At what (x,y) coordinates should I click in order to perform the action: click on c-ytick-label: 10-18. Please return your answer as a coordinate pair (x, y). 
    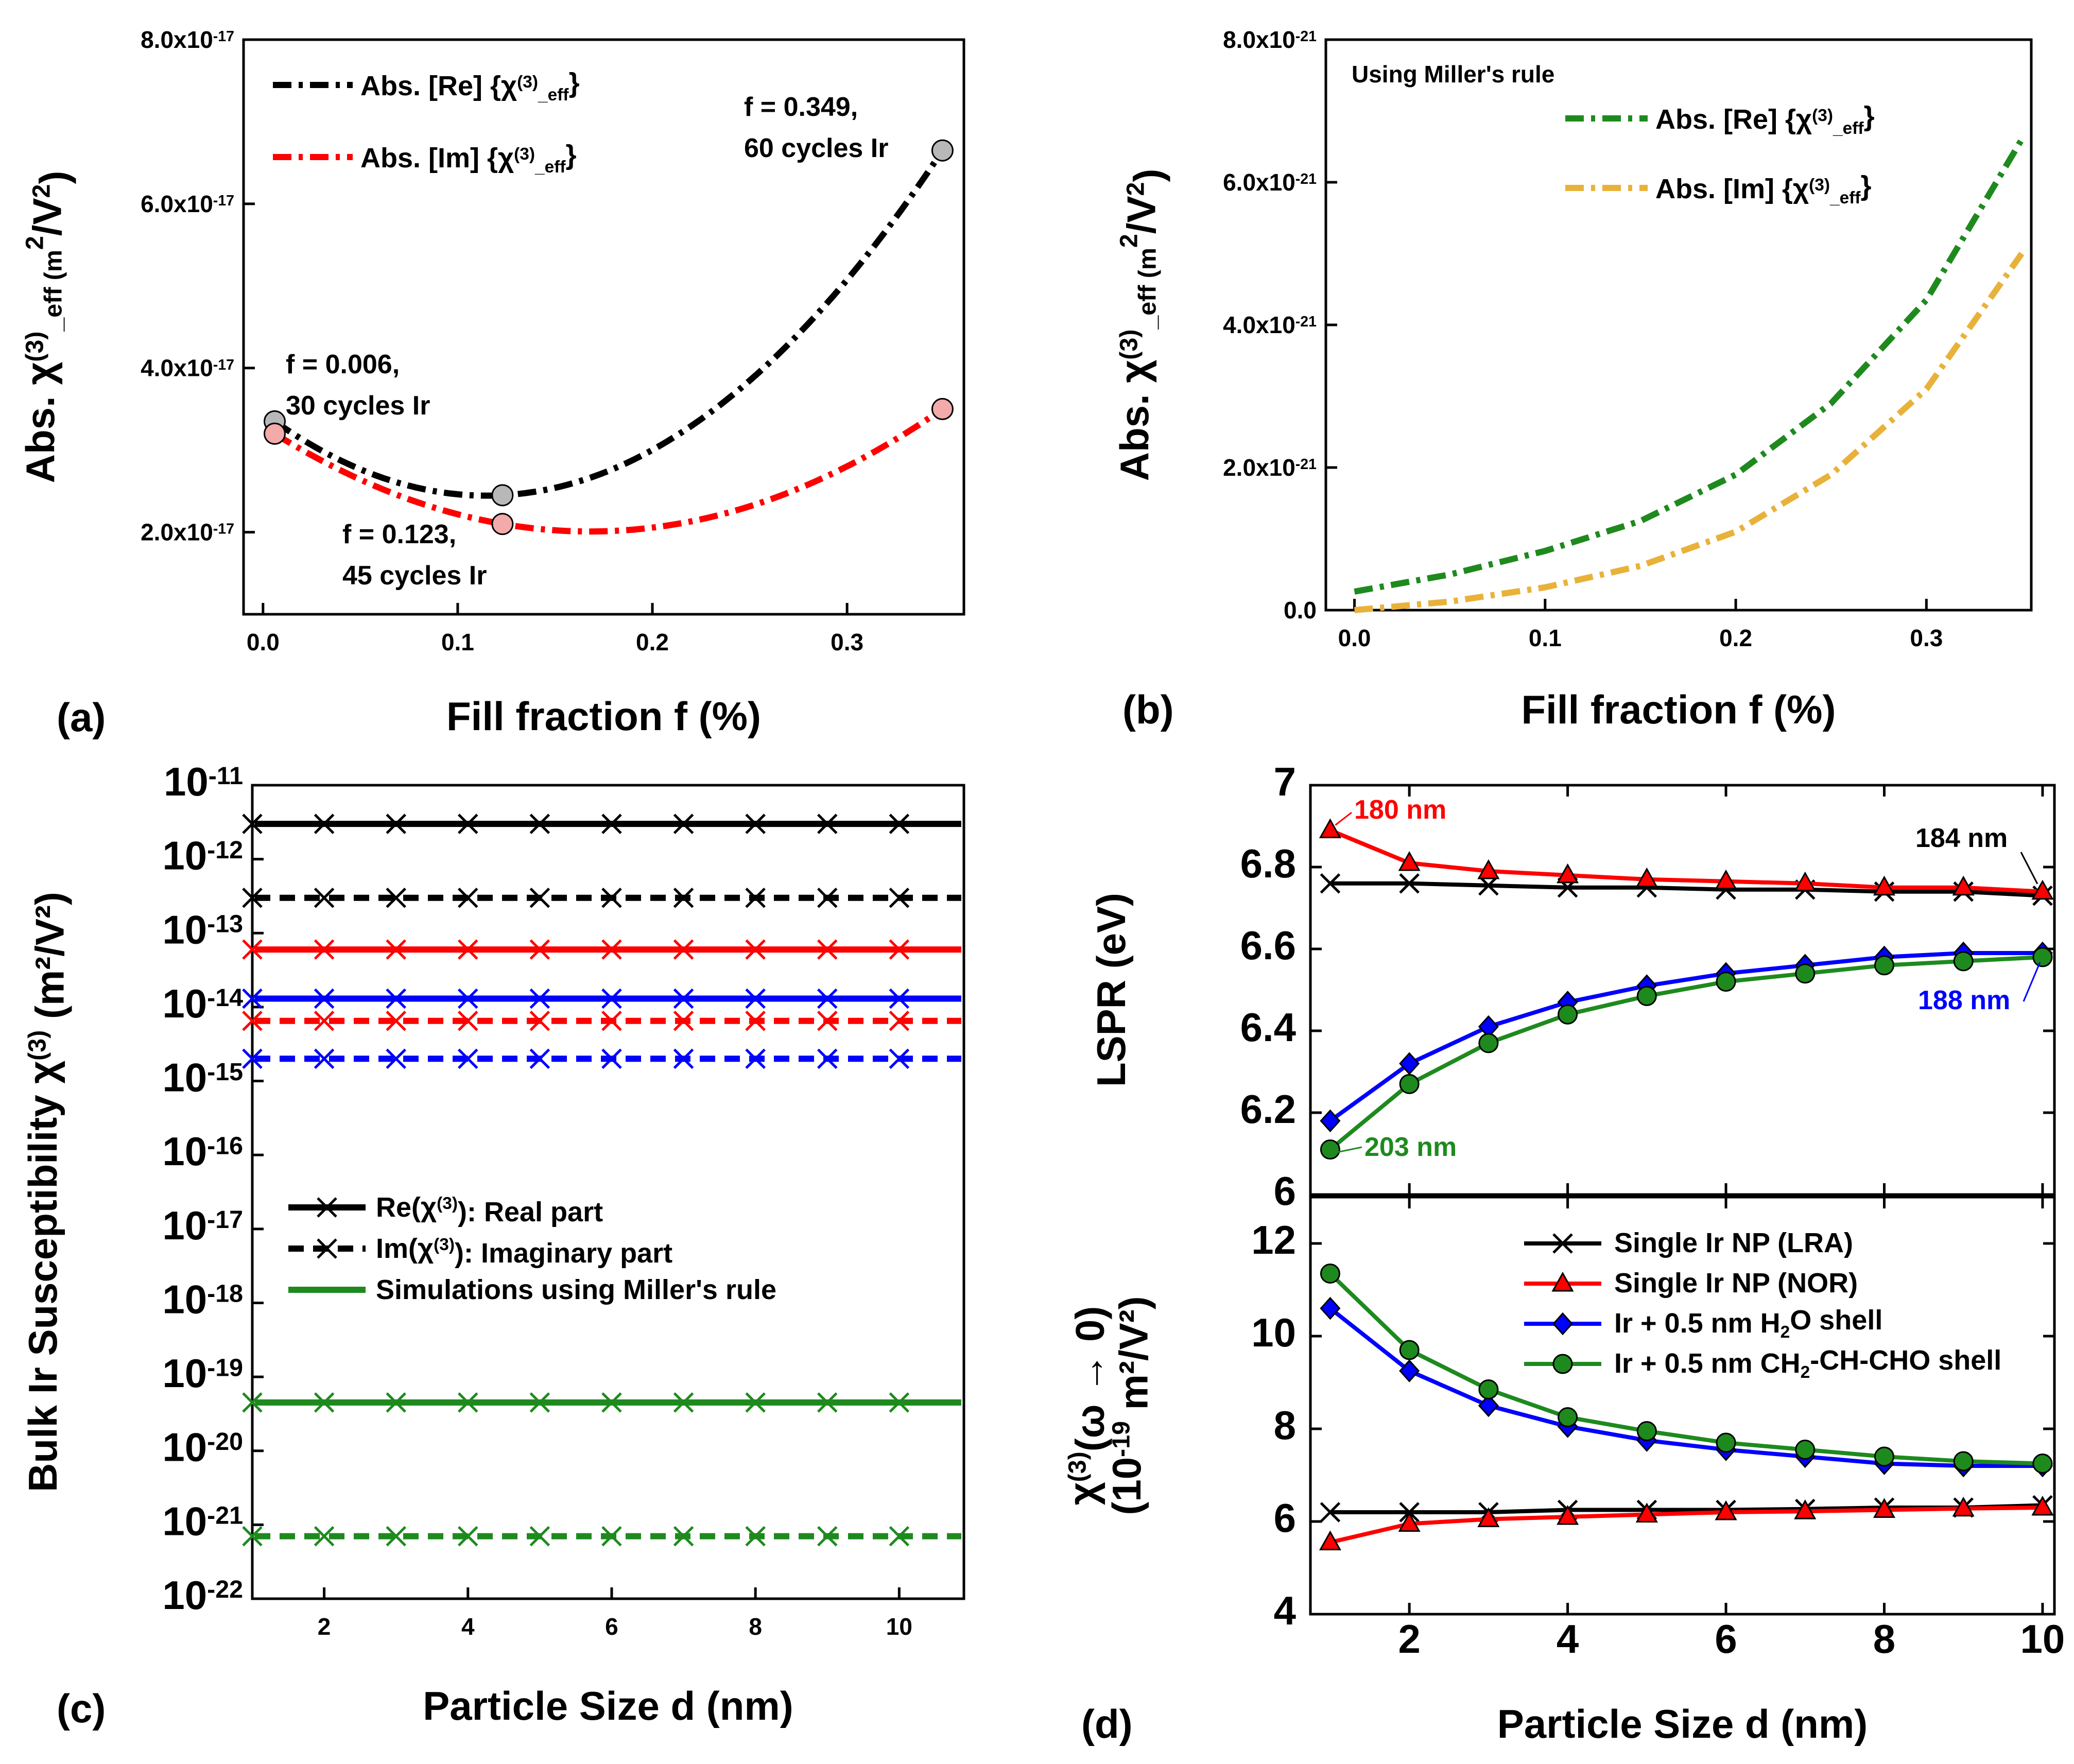
    Looking at the image, I should click on (202, 1299).